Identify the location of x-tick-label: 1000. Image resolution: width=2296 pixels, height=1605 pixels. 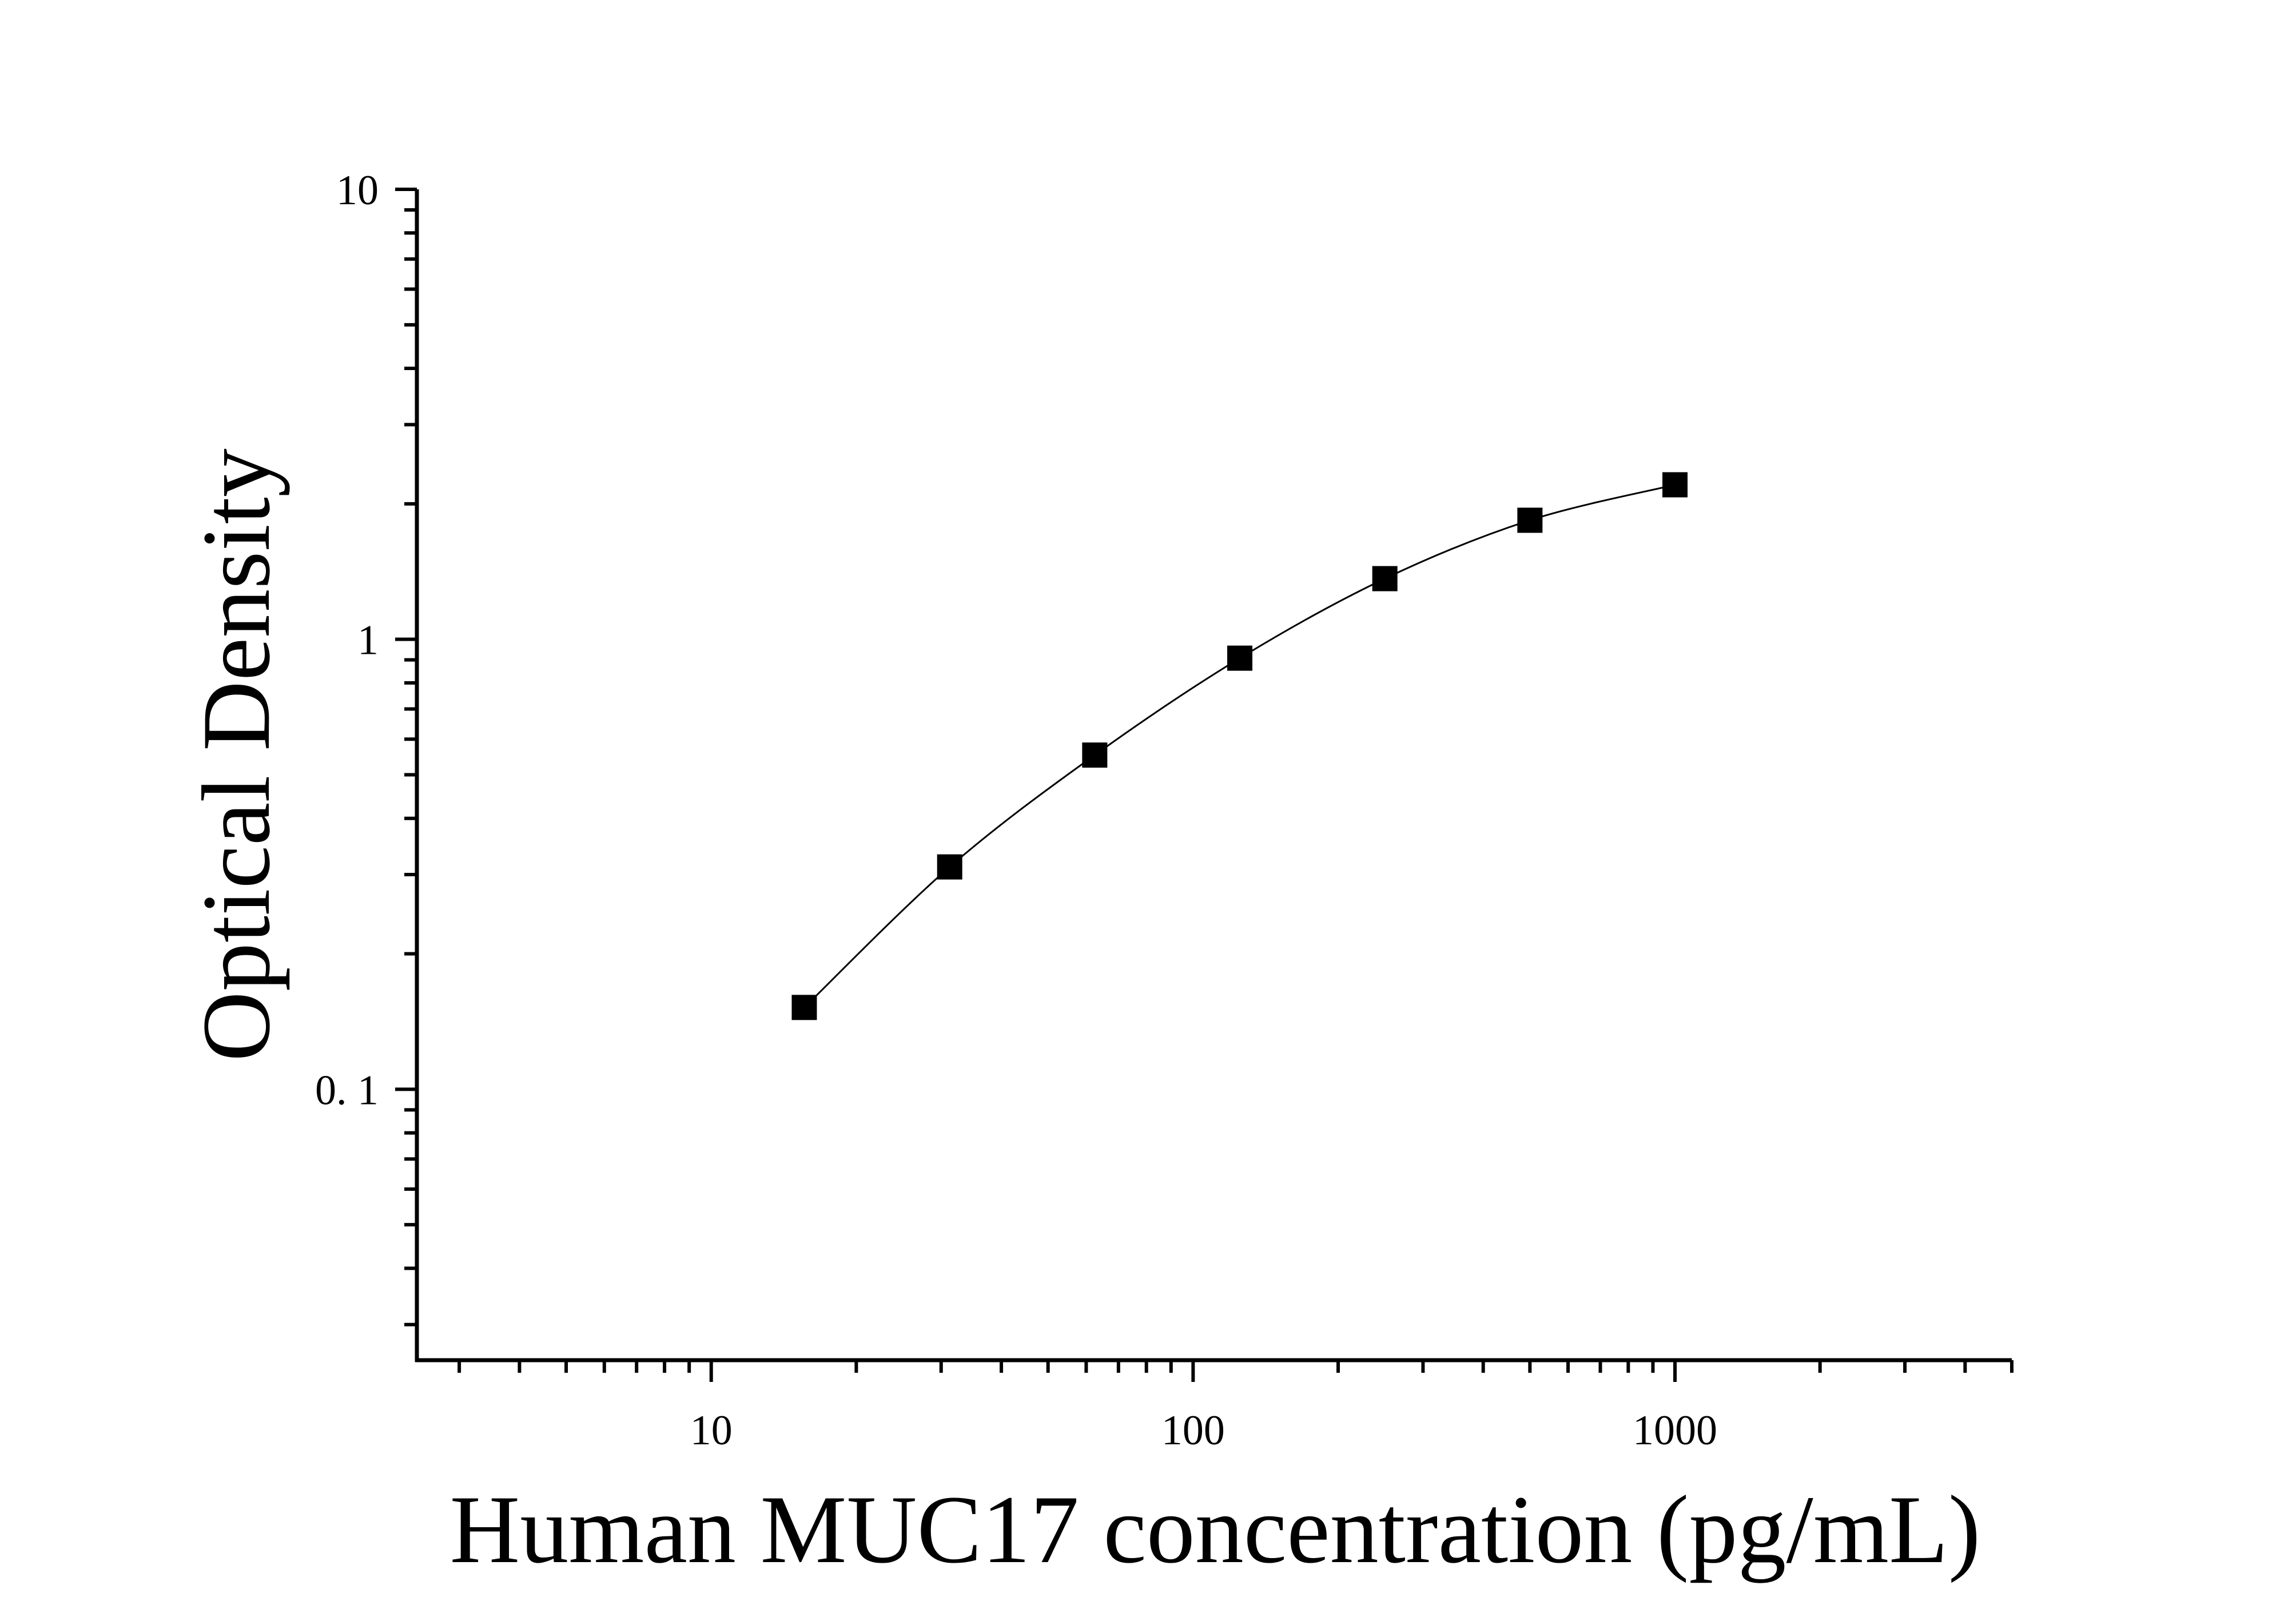
(1675, 1430).